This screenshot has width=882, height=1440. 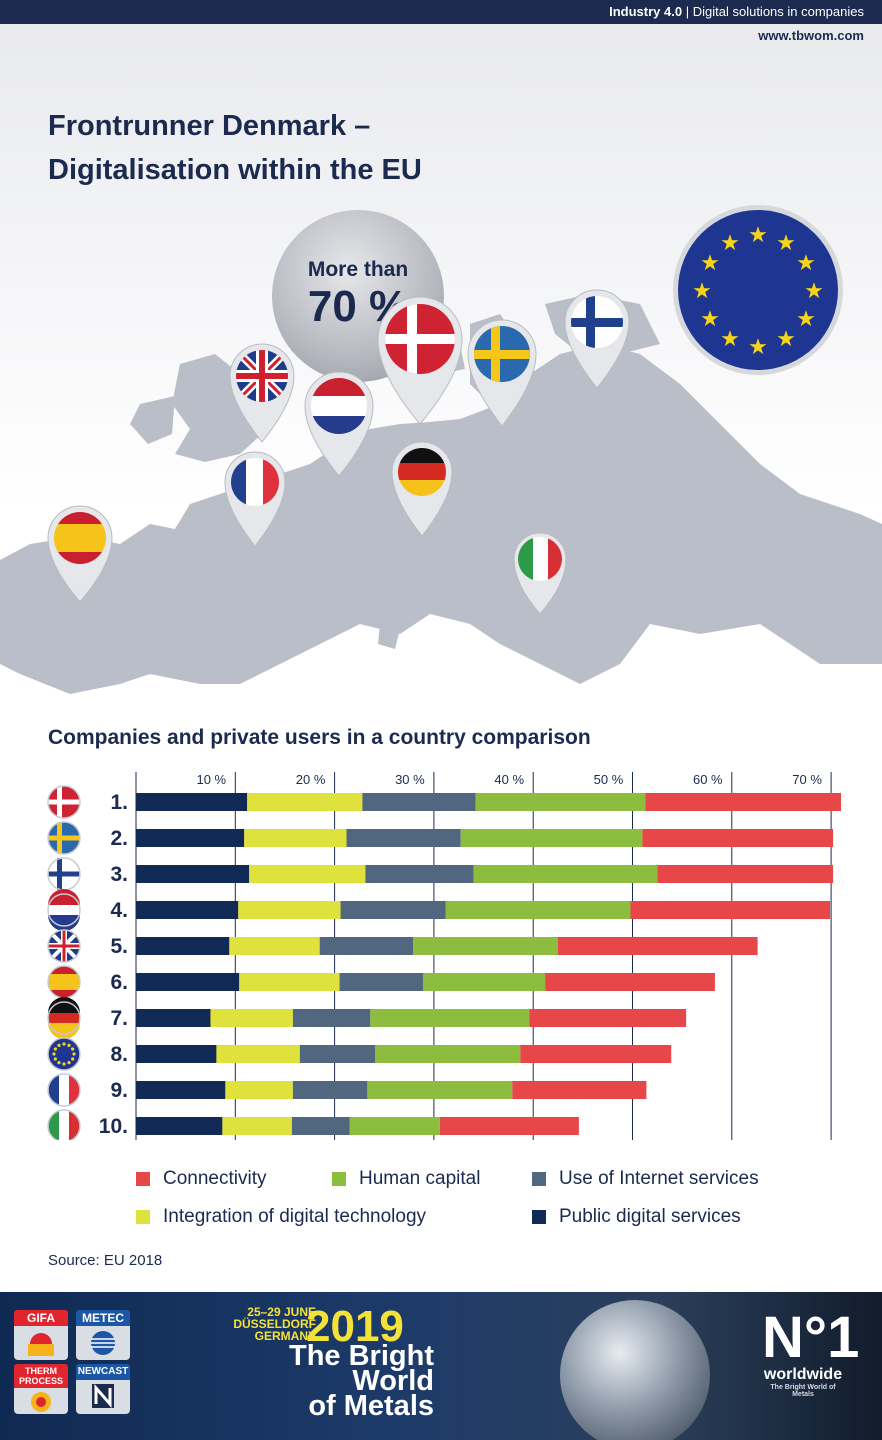 What do you see at coordinates (41, 1376) in the screenshot?
I see `thermprocess-logo-text: THERM PROCESS` at bounding box center [41, 1376].